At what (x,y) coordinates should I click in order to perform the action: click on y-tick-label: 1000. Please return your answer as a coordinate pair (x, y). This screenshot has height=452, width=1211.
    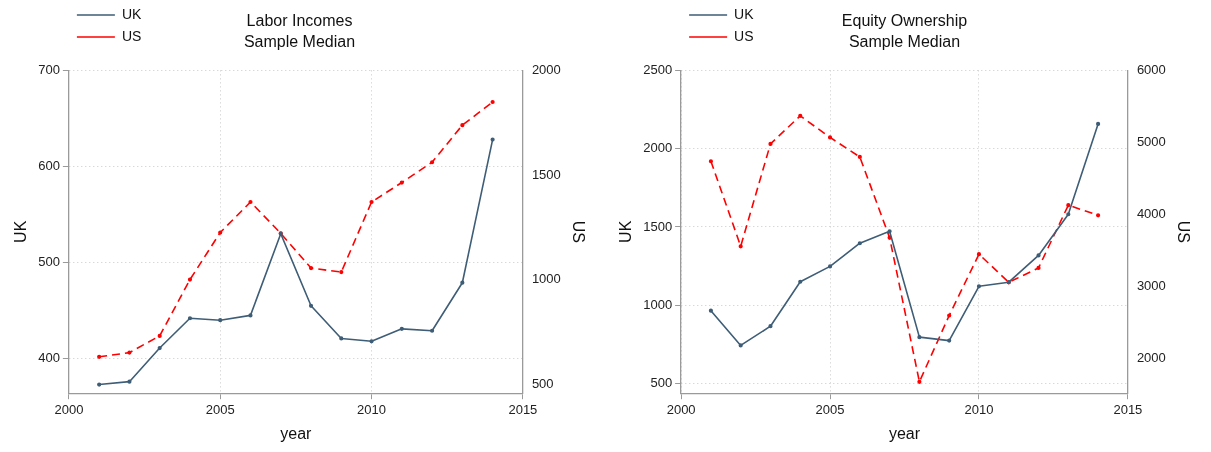
    Looking at the image, I should click on (658, 304).